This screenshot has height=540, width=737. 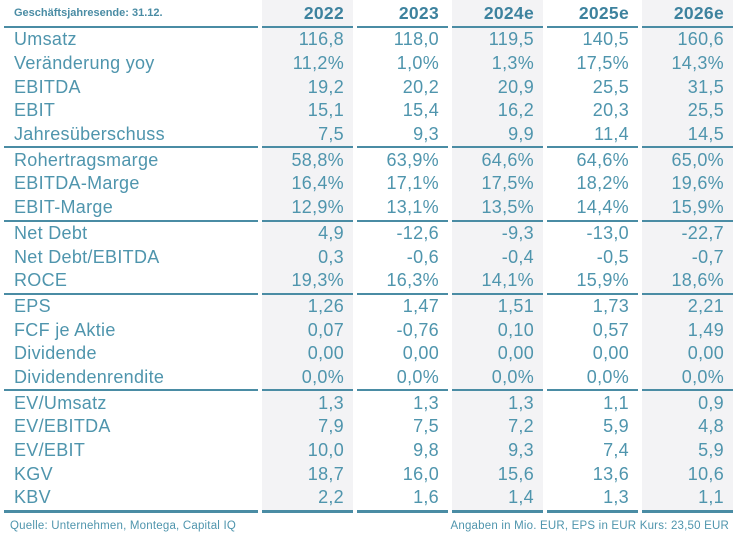 I want to click on cell-value: 14,3%, so click(x=687, y=63).